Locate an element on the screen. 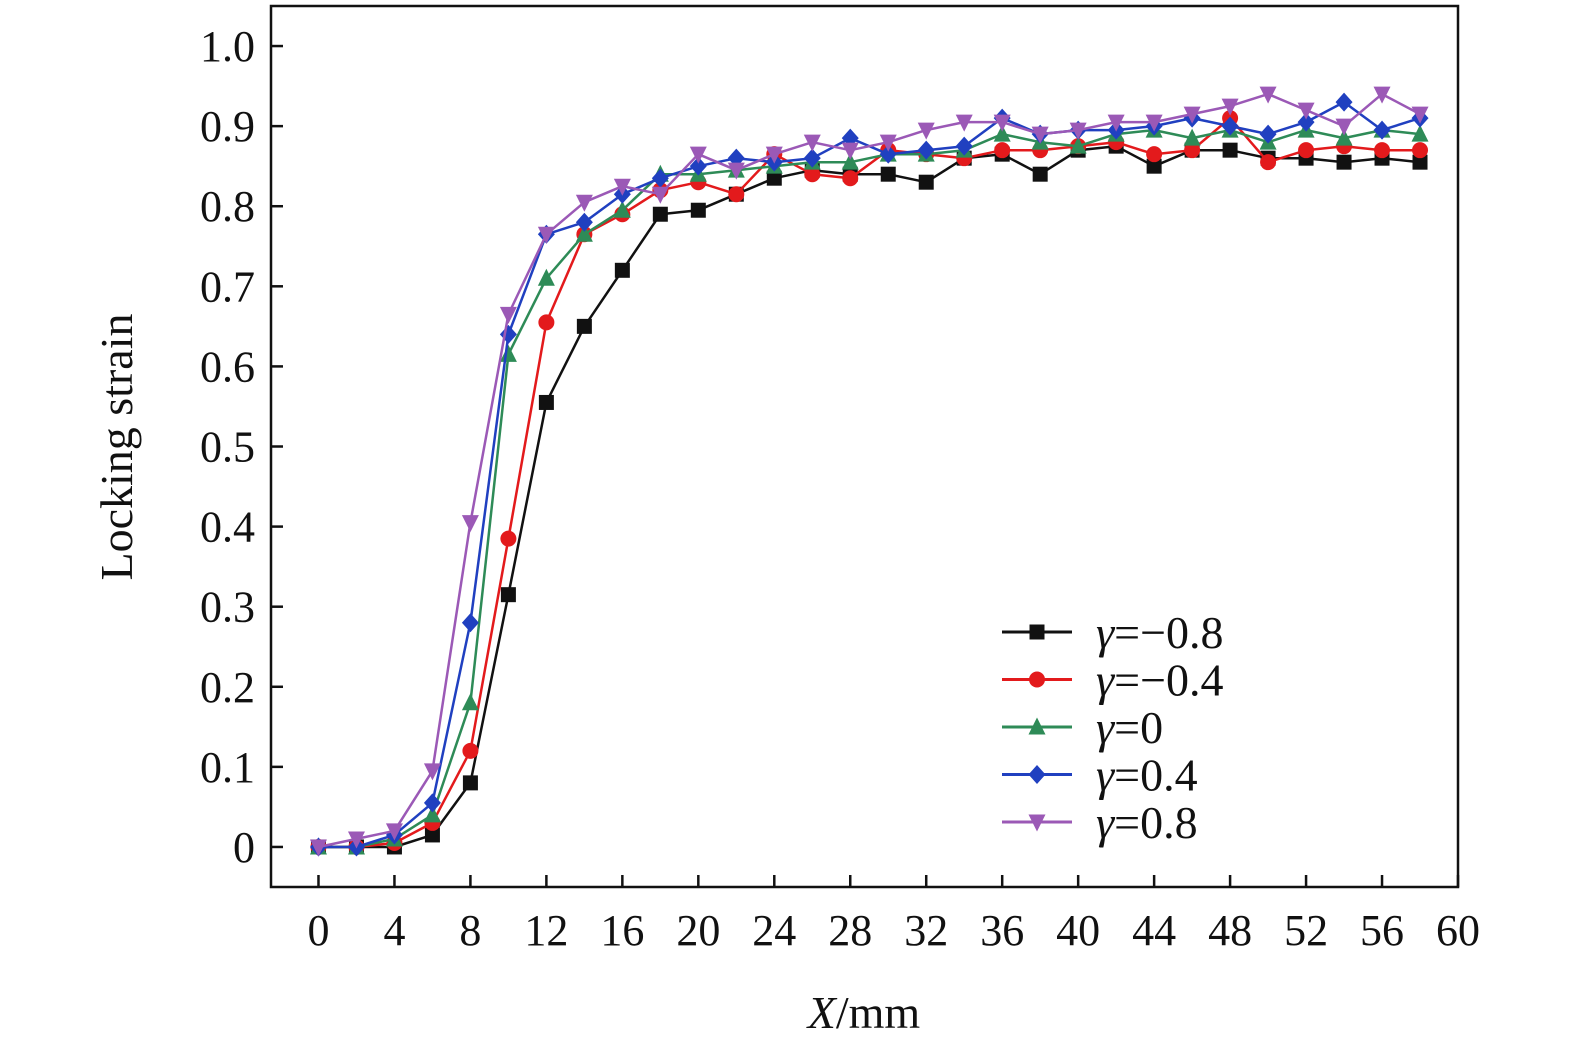  y-axis-title: Locking strain is located at coordinates (116, 447).